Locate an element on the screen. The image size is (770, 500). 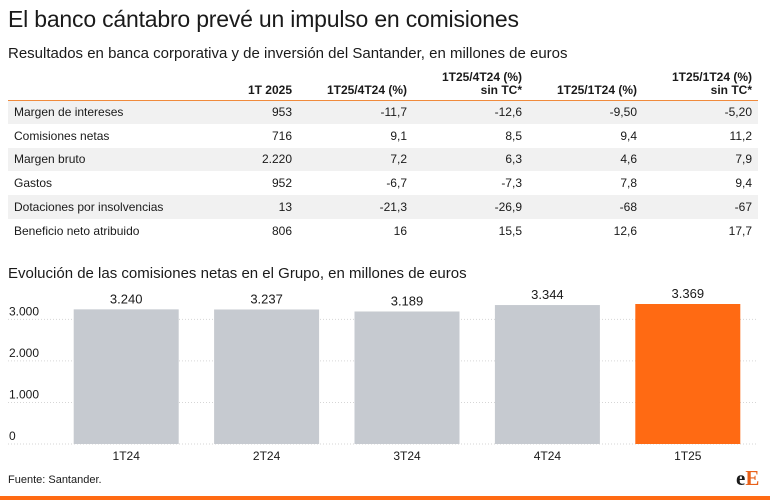
data-label: 3.369 is located at coordinates (688, 293).